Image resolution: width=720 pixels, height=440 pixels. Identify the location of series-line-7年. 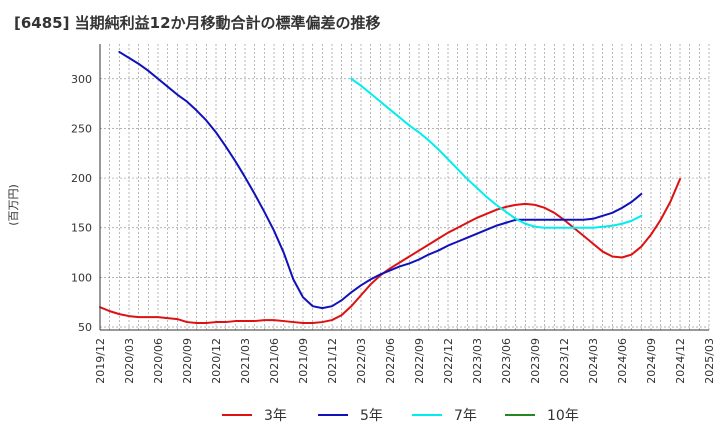
(496, 153).